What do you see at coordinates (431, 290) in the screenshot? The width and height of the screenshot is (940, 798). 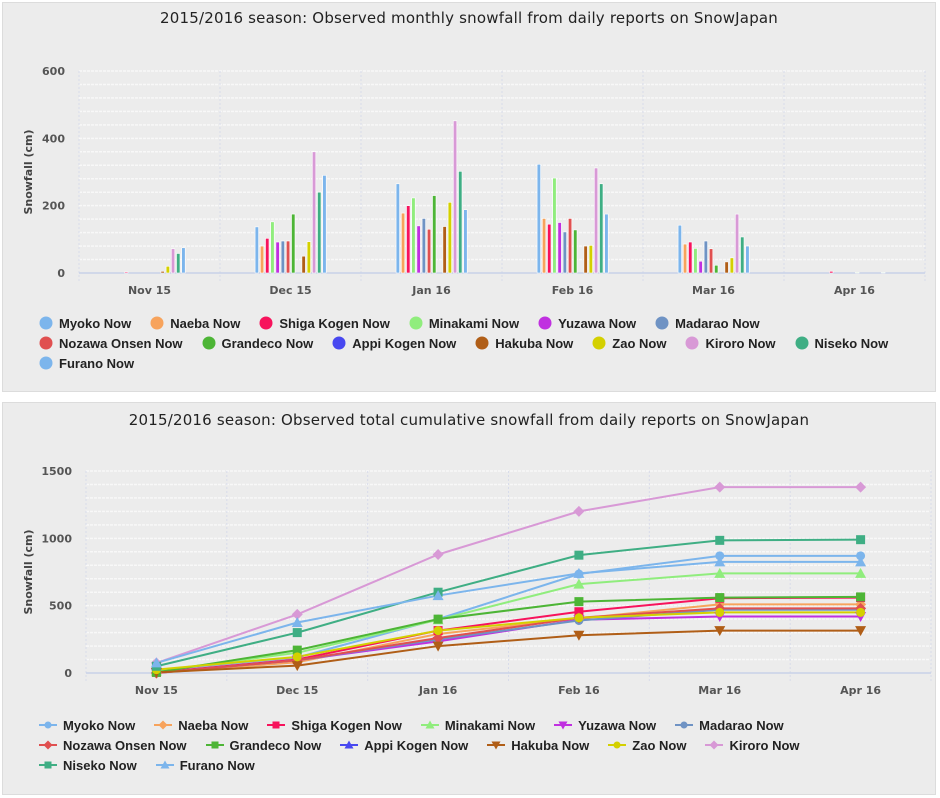 I see `x-tick-label: Jan 16` at bounding box center [431, 290].